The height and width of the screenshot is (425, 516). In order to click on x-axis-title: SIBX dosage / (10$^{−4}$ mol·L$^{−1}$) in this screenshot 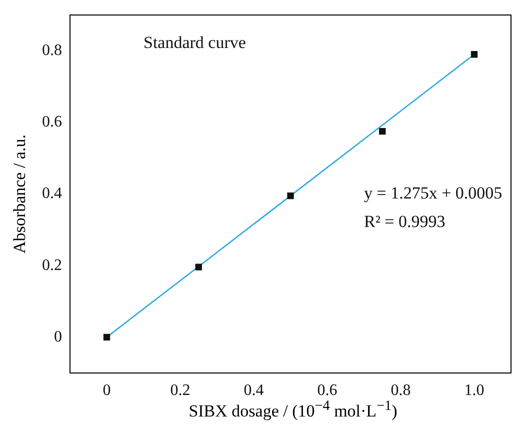, I will do `click(293, 410)`.